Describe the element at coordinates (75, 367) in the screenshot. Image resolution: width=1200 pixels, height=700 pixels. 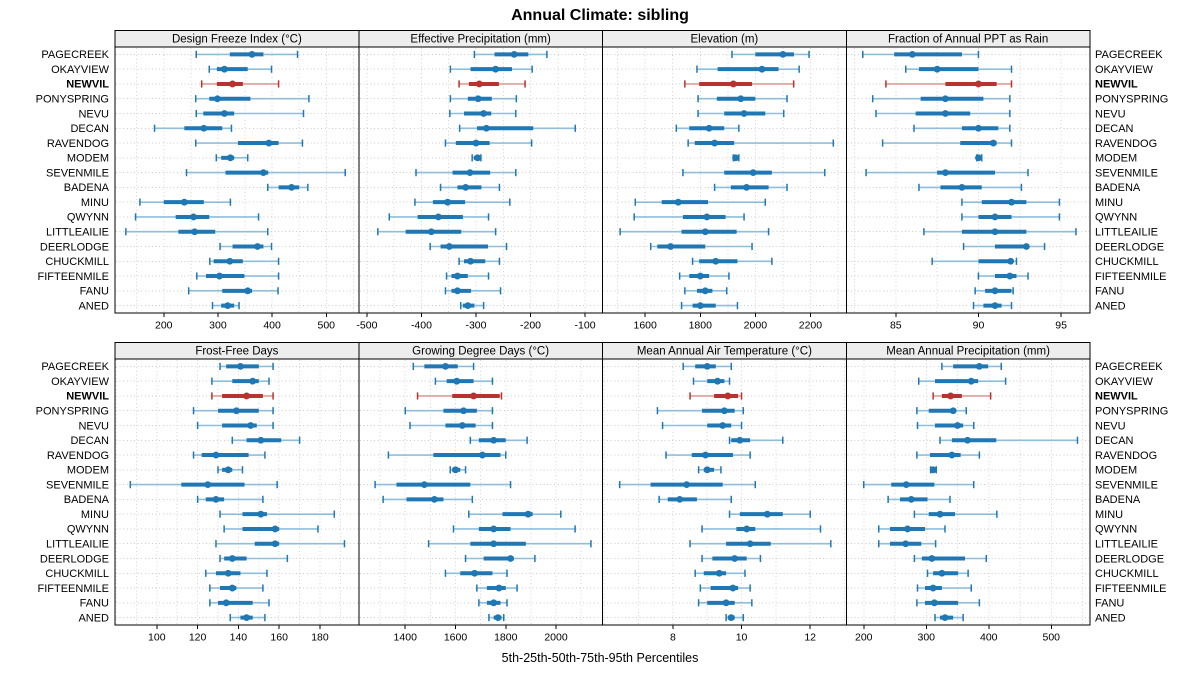
I see `site-label-left: PAGECREEK` at that location.